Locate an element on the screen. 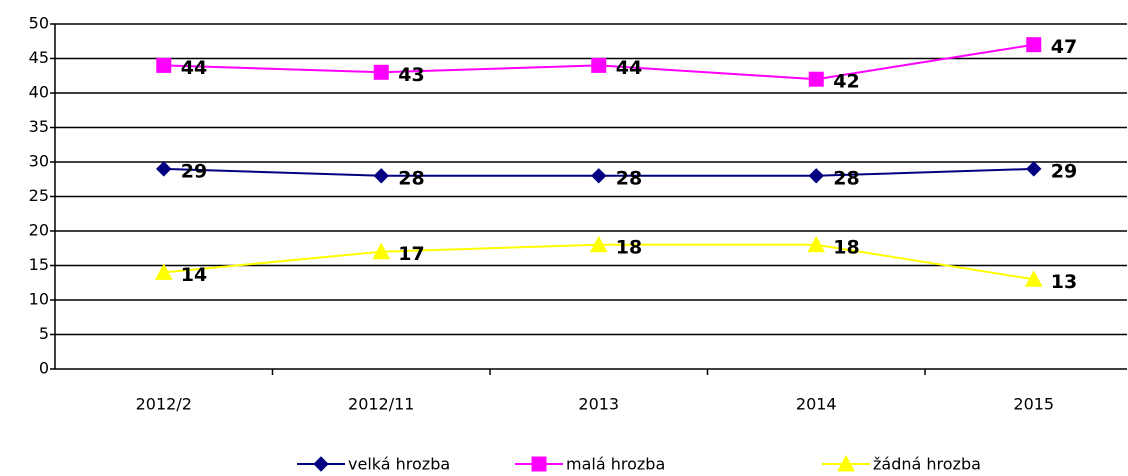  y-tick-label: 35 is located at coordinates (39, 126).